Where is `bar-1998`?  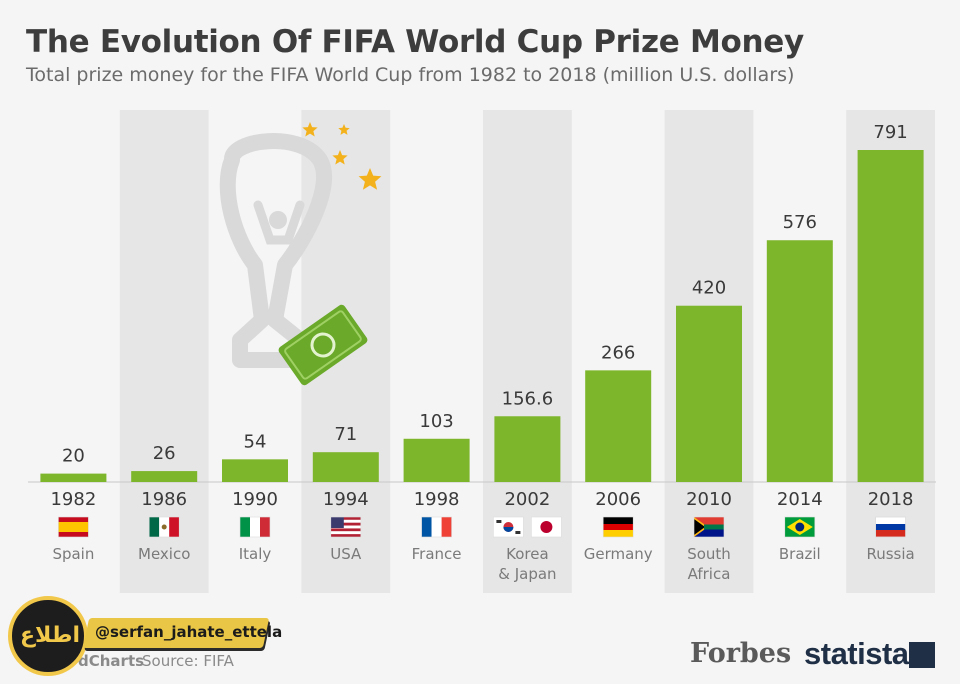
bar-1998 is located at coordinates (436, 460).